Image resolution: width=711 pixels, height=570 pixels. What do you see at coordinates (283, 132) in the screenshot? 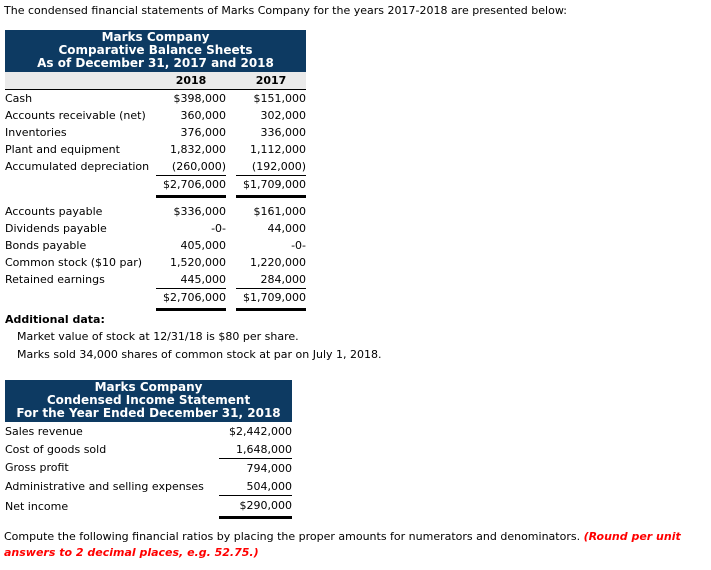
I see `value-2017: 336,000` at bounding box center [283, 132].